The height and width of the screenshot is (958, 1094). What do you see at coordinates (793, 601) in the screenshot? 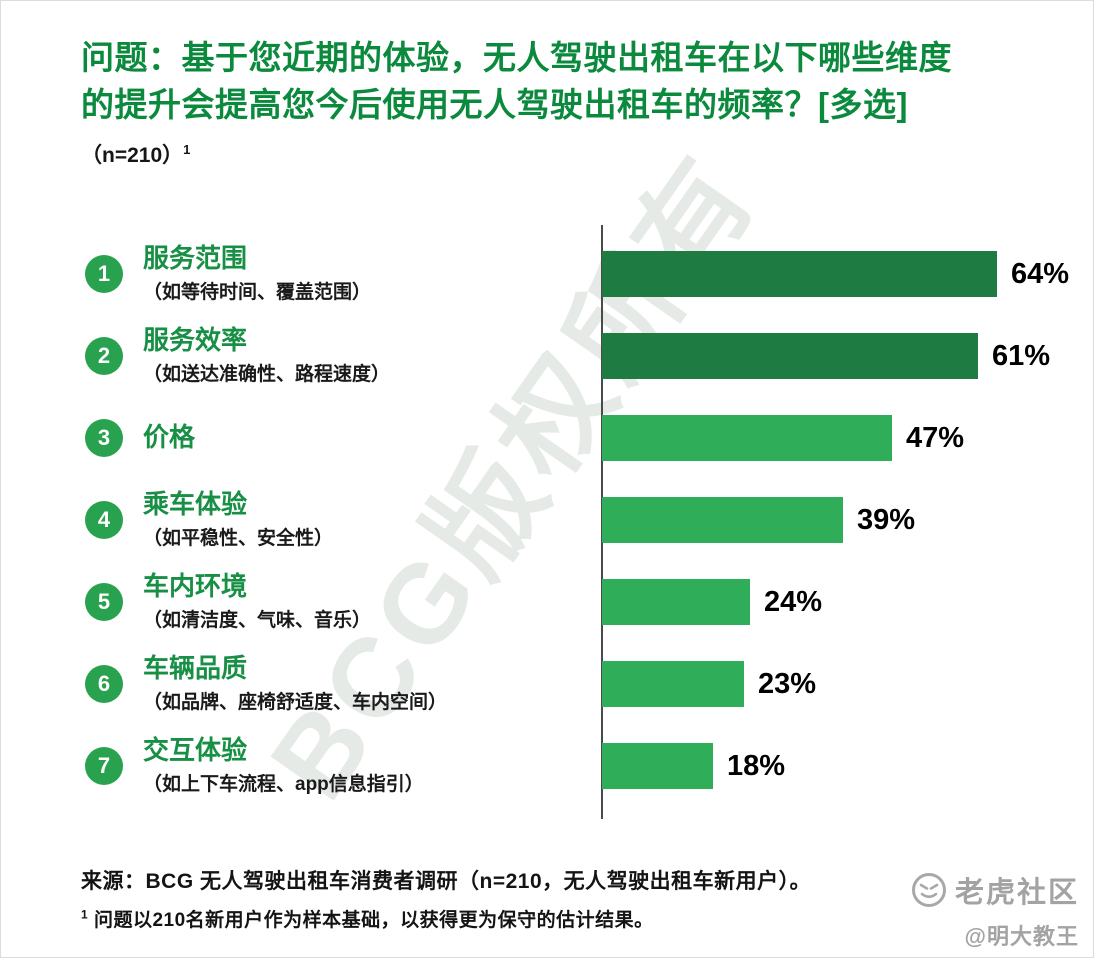
I see `bar-value-label: 24%` at bounding box center [793, 601].